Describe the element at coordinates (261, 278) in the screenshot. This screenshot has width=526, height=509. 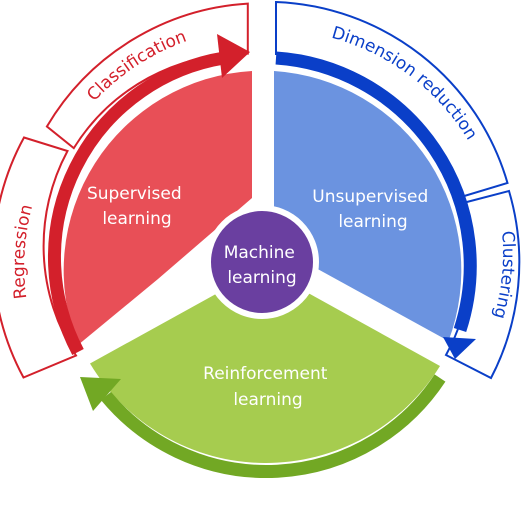
I see `center-line2: learning` at that location.